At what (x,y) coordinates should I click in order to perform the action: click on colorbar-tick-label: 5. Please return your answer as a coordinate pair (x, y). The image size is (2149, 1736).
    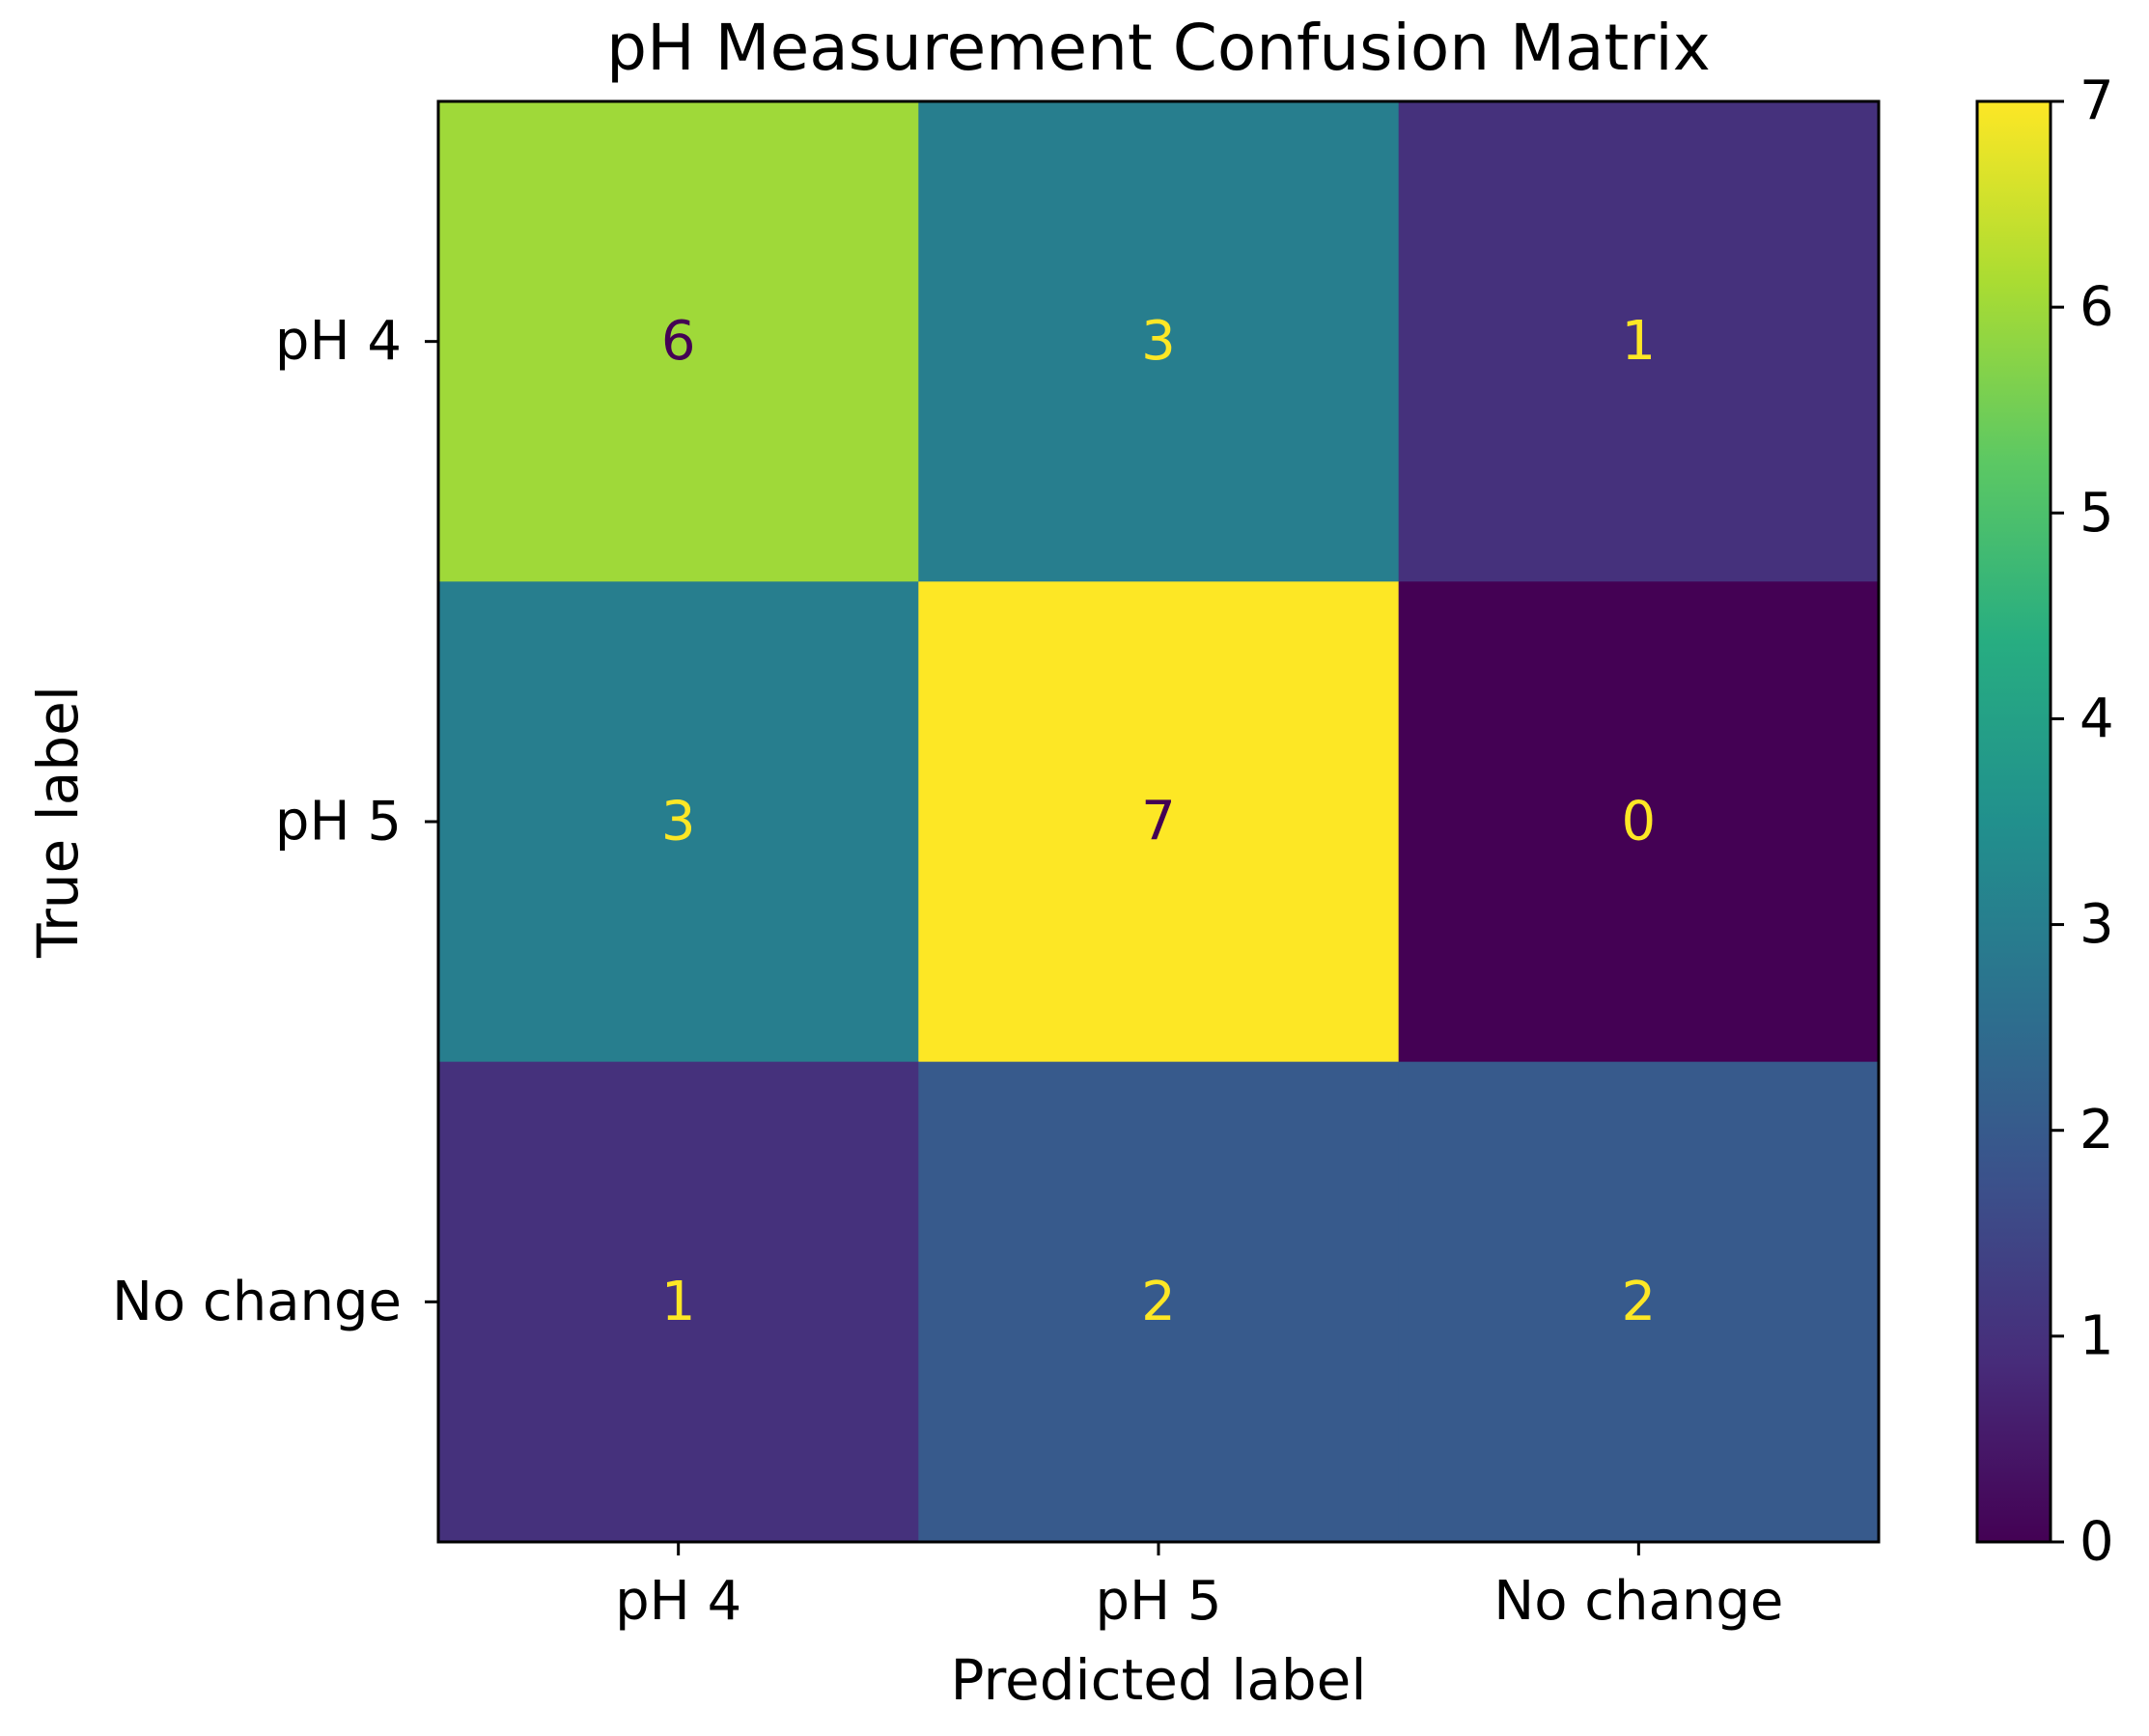
    Looking at the image, I should click on (2096, 514).